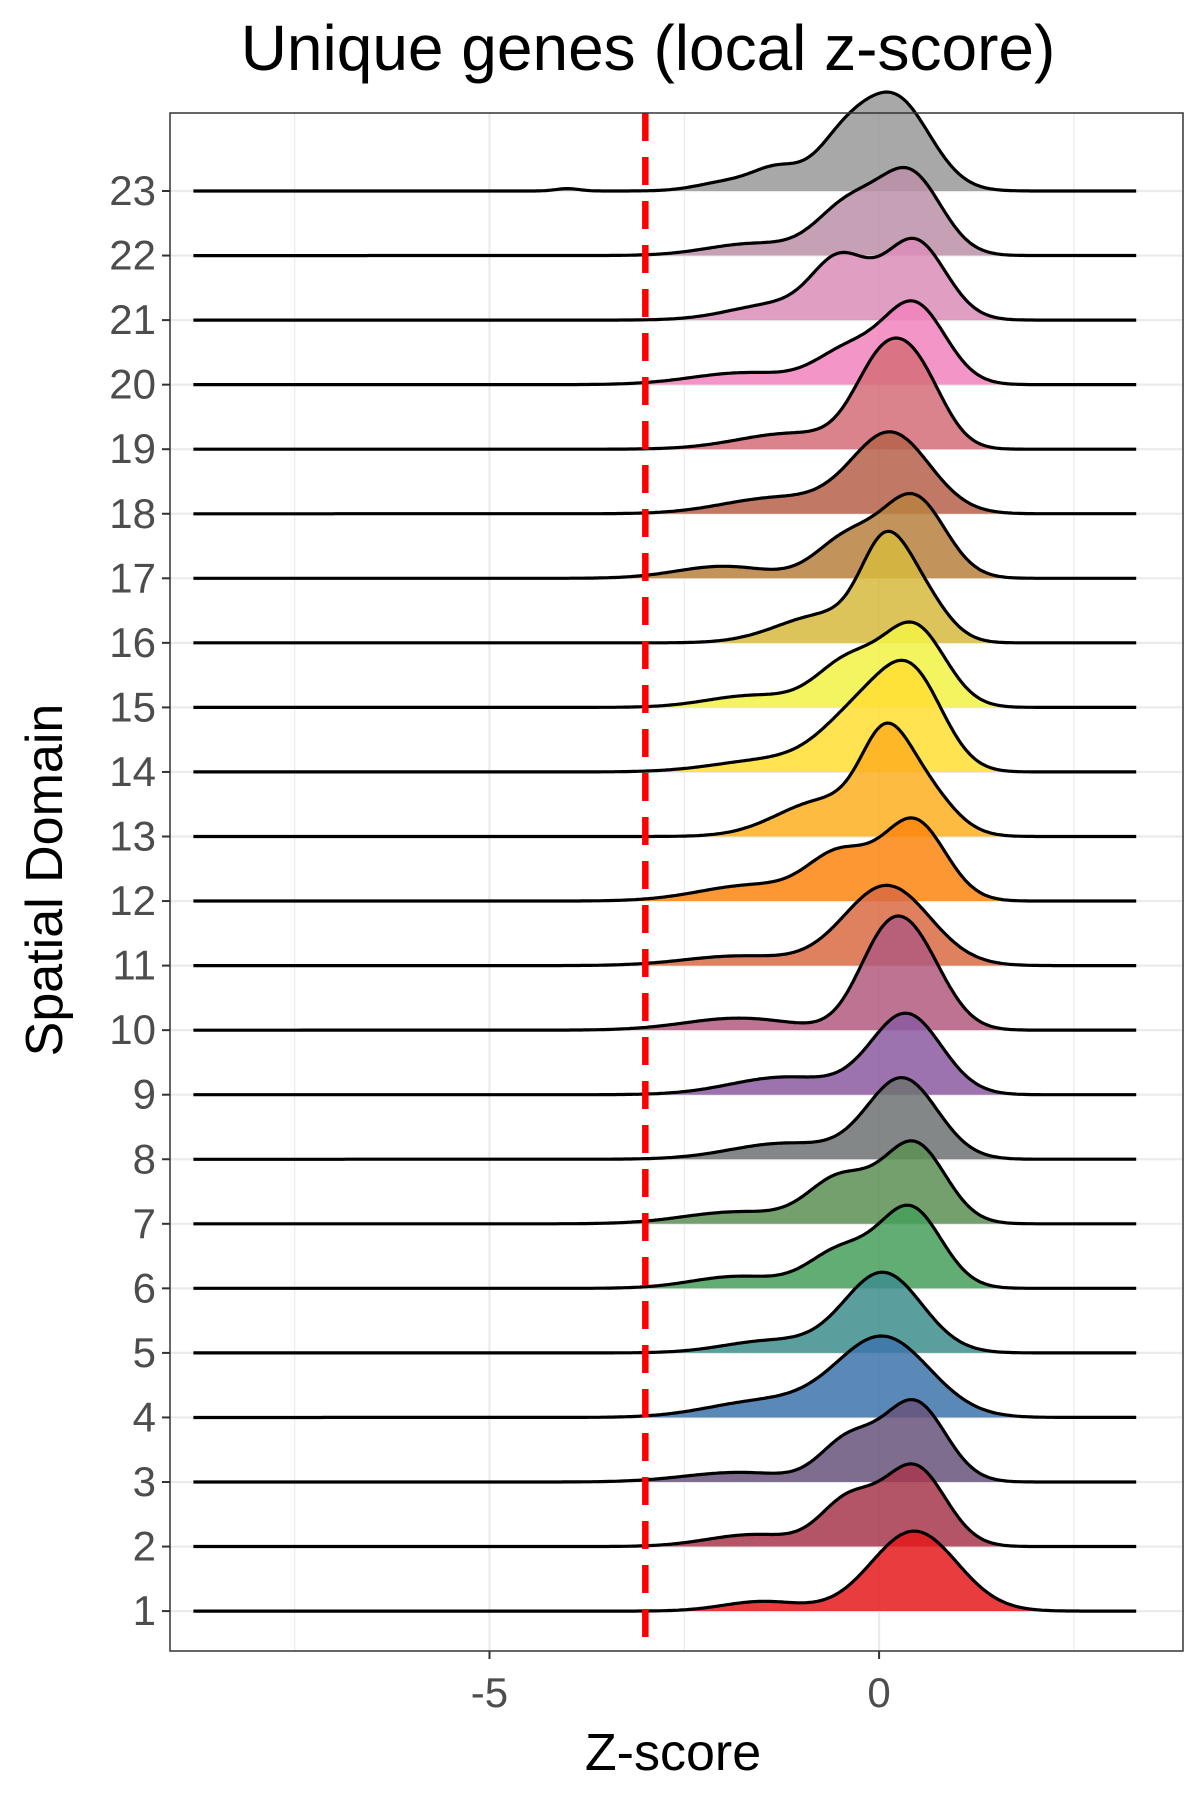 The width and height of the screenshot is (1200, 1805). What do you see at coordinates (144, 1287) in the screenshot?
I see `y-tick-label: 6` at bounding box center [144, 1287].